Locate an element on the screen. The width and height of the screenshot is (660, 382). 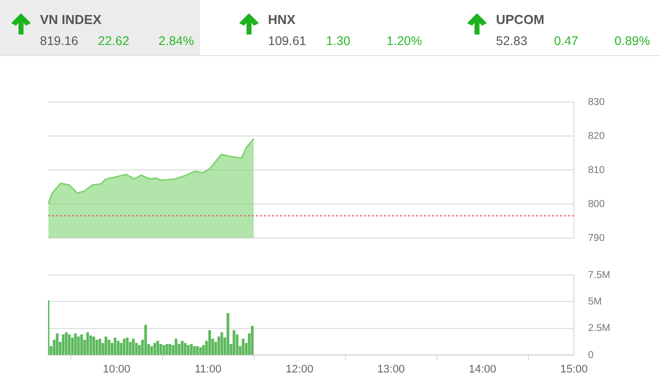
x-tick-label: 14:00 is located at coordinates (482, 370).